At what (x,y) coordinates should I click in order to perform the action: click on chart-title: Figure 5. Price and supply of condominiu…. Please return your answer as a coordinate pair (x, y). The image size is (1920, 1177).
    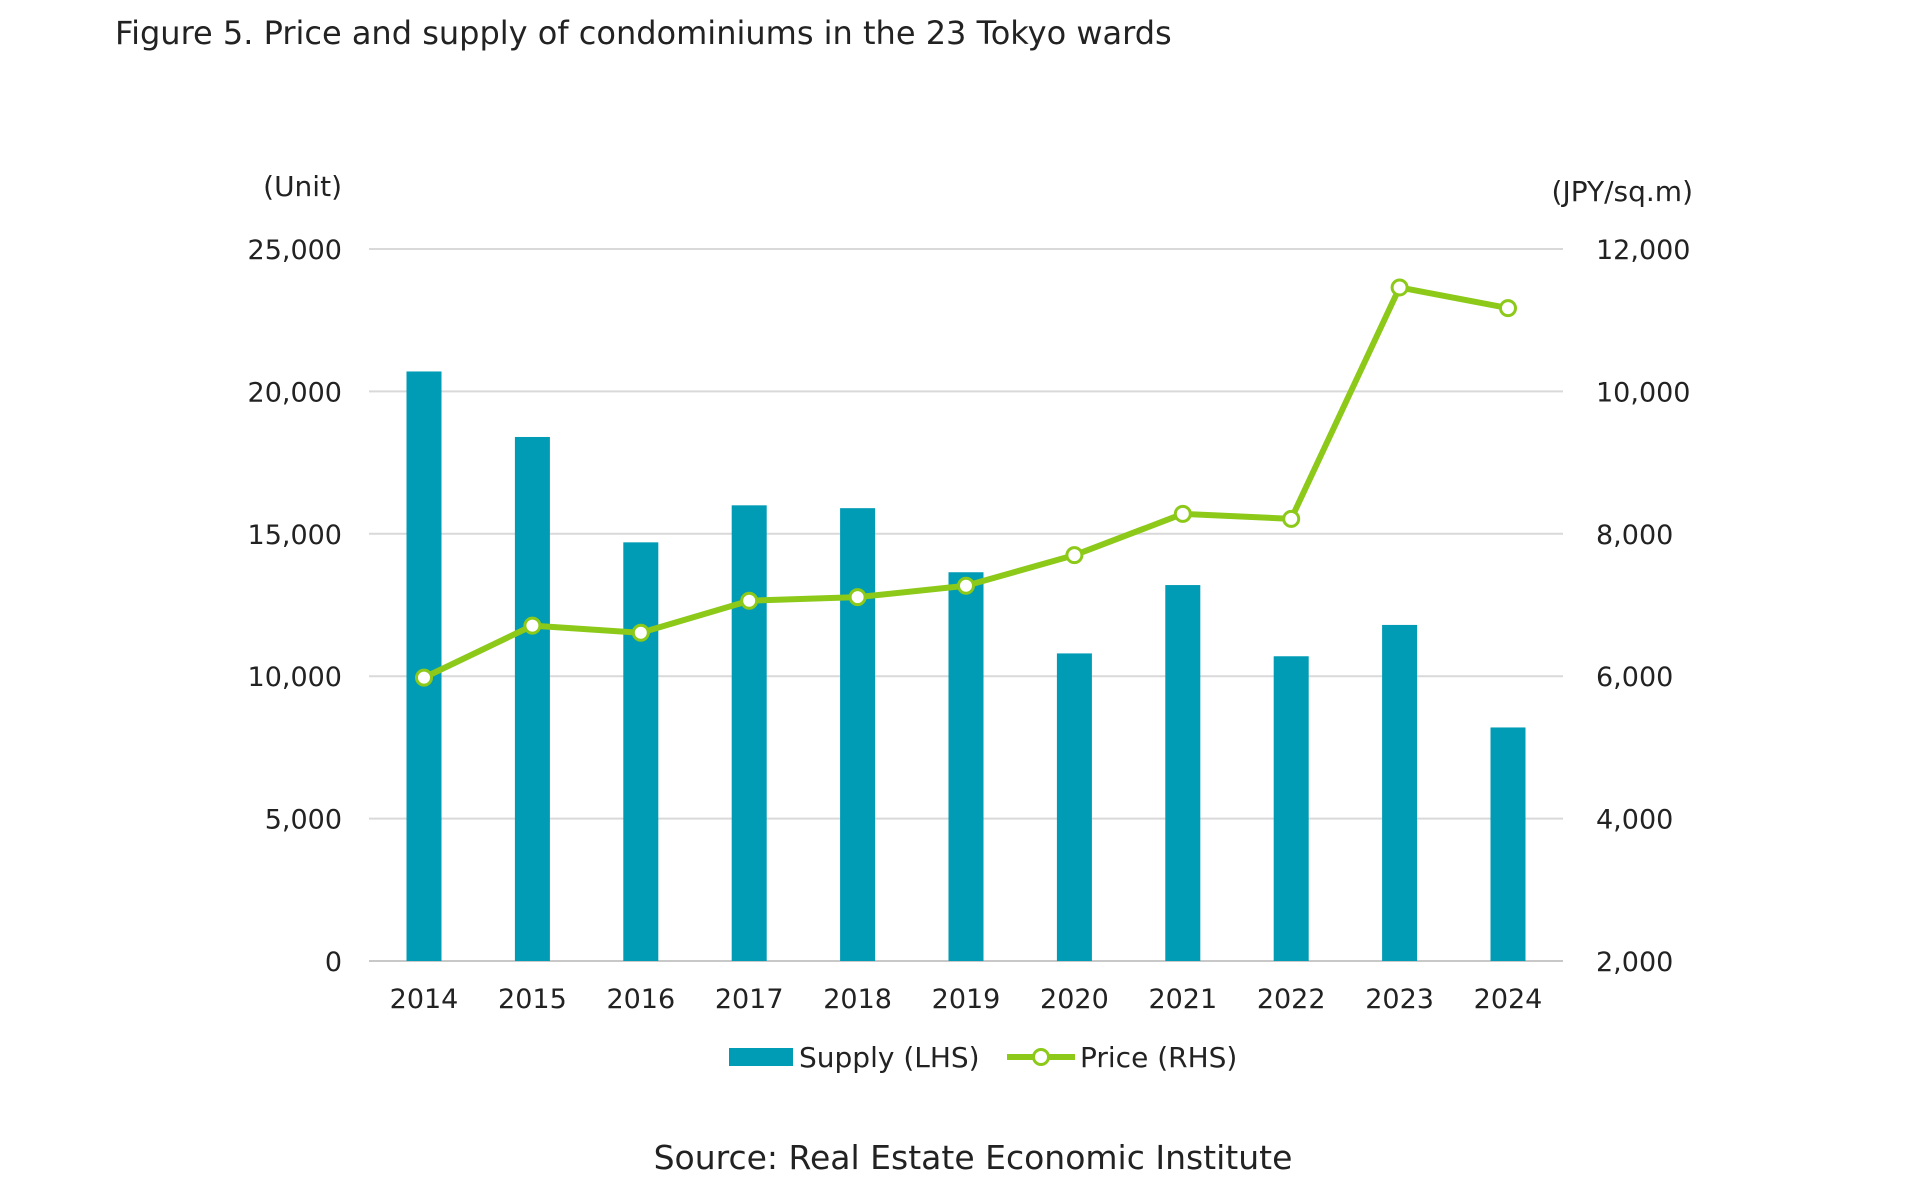
    Looking at the image, I should click on (643, 33).